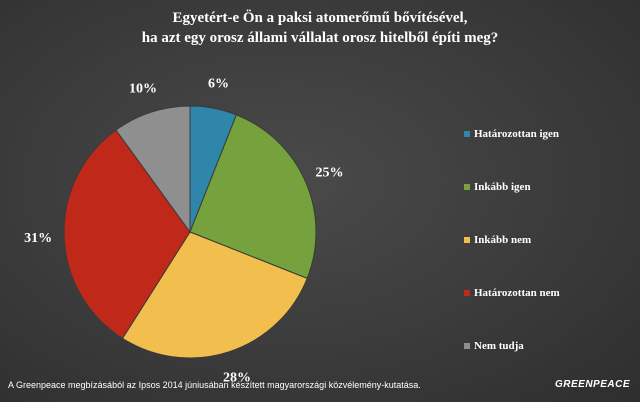 This screenshot has height=402, width=640. I want to click on legend-item-1: Határozottan igen, so click(511, 134).